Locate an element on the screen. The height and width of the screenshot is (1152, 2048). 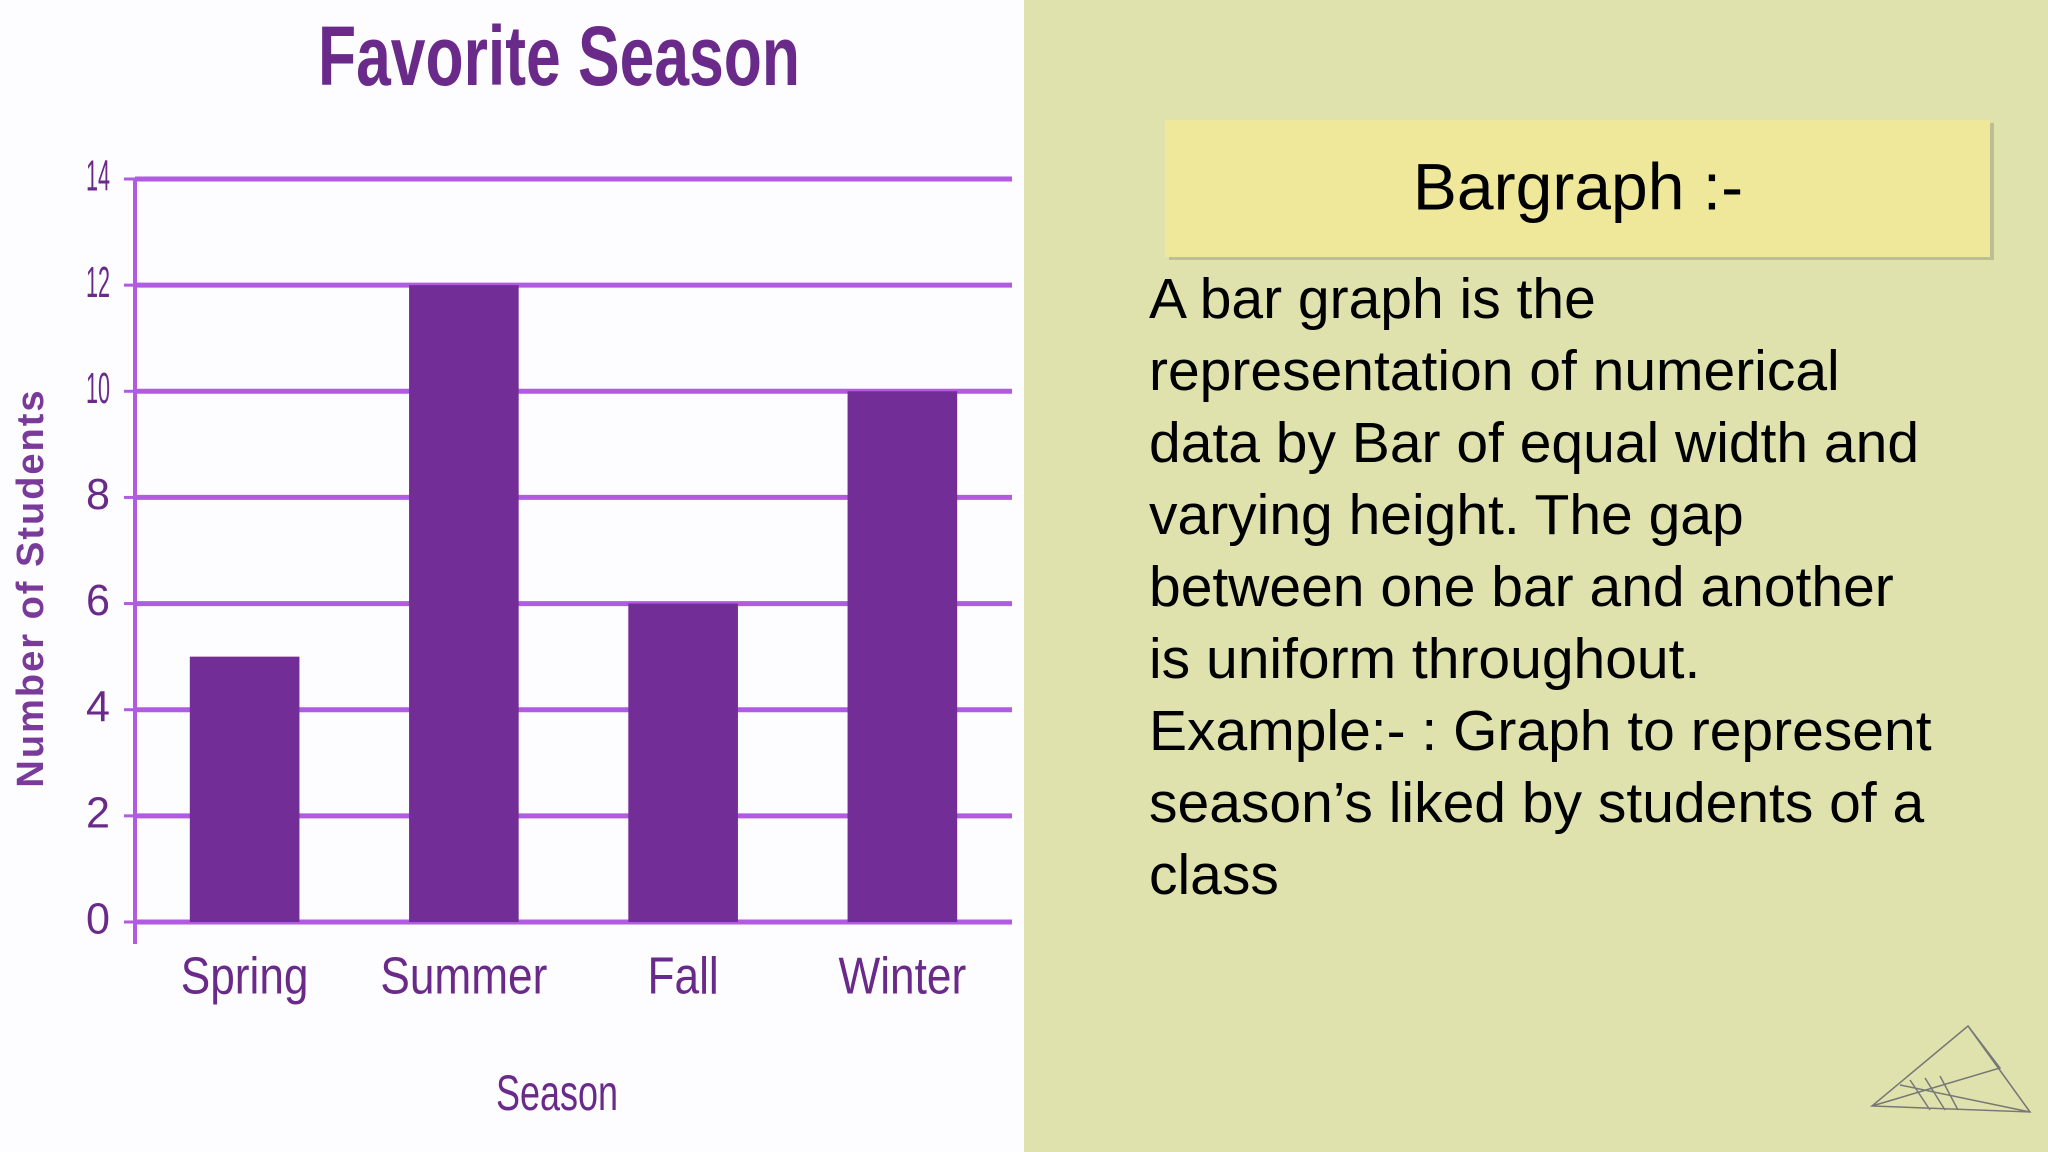
body-line: representation of numerical is located at coordinates (1494, 371).